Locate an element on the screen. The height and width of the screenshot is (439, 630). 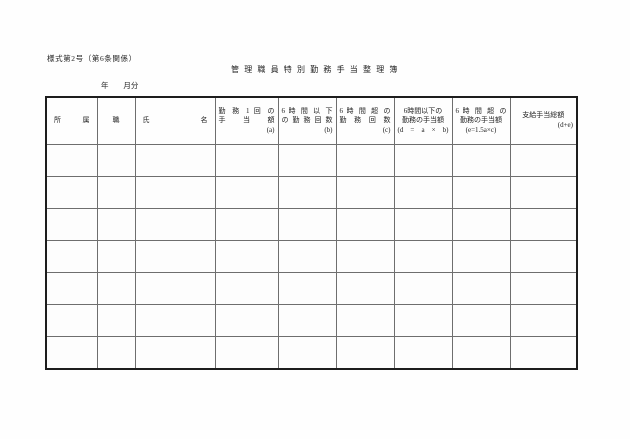
col-count-6h-or-less-header: 6 時 間 以 下 の 勤 務 回 数 (b) is located at coordinates (307, 120).